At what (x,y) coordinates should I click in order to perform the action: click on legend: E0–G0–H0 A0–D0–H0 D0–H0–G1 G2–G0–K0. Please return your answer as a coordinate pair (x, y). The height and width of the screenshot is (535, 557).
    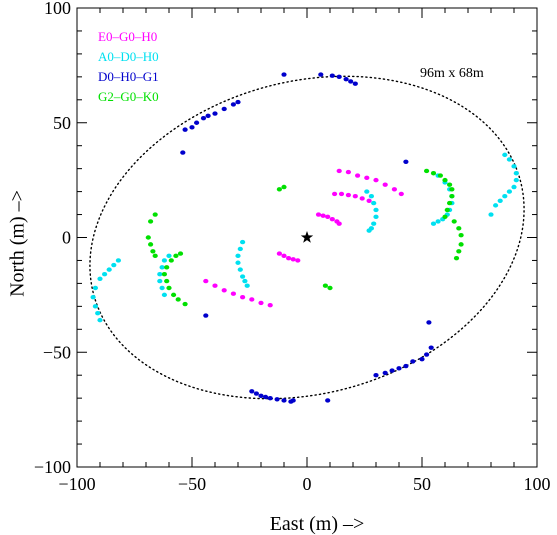
    Looking at the image, I should click on (128, 66).